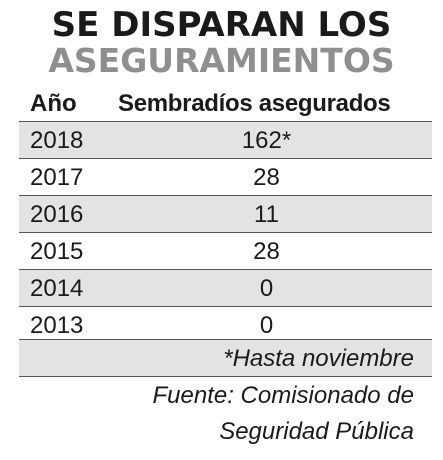  Describe the element at coordinates (221, 60) in the screenshot. I see `title-line-2: ASEGURAMIENTOS` at that location.